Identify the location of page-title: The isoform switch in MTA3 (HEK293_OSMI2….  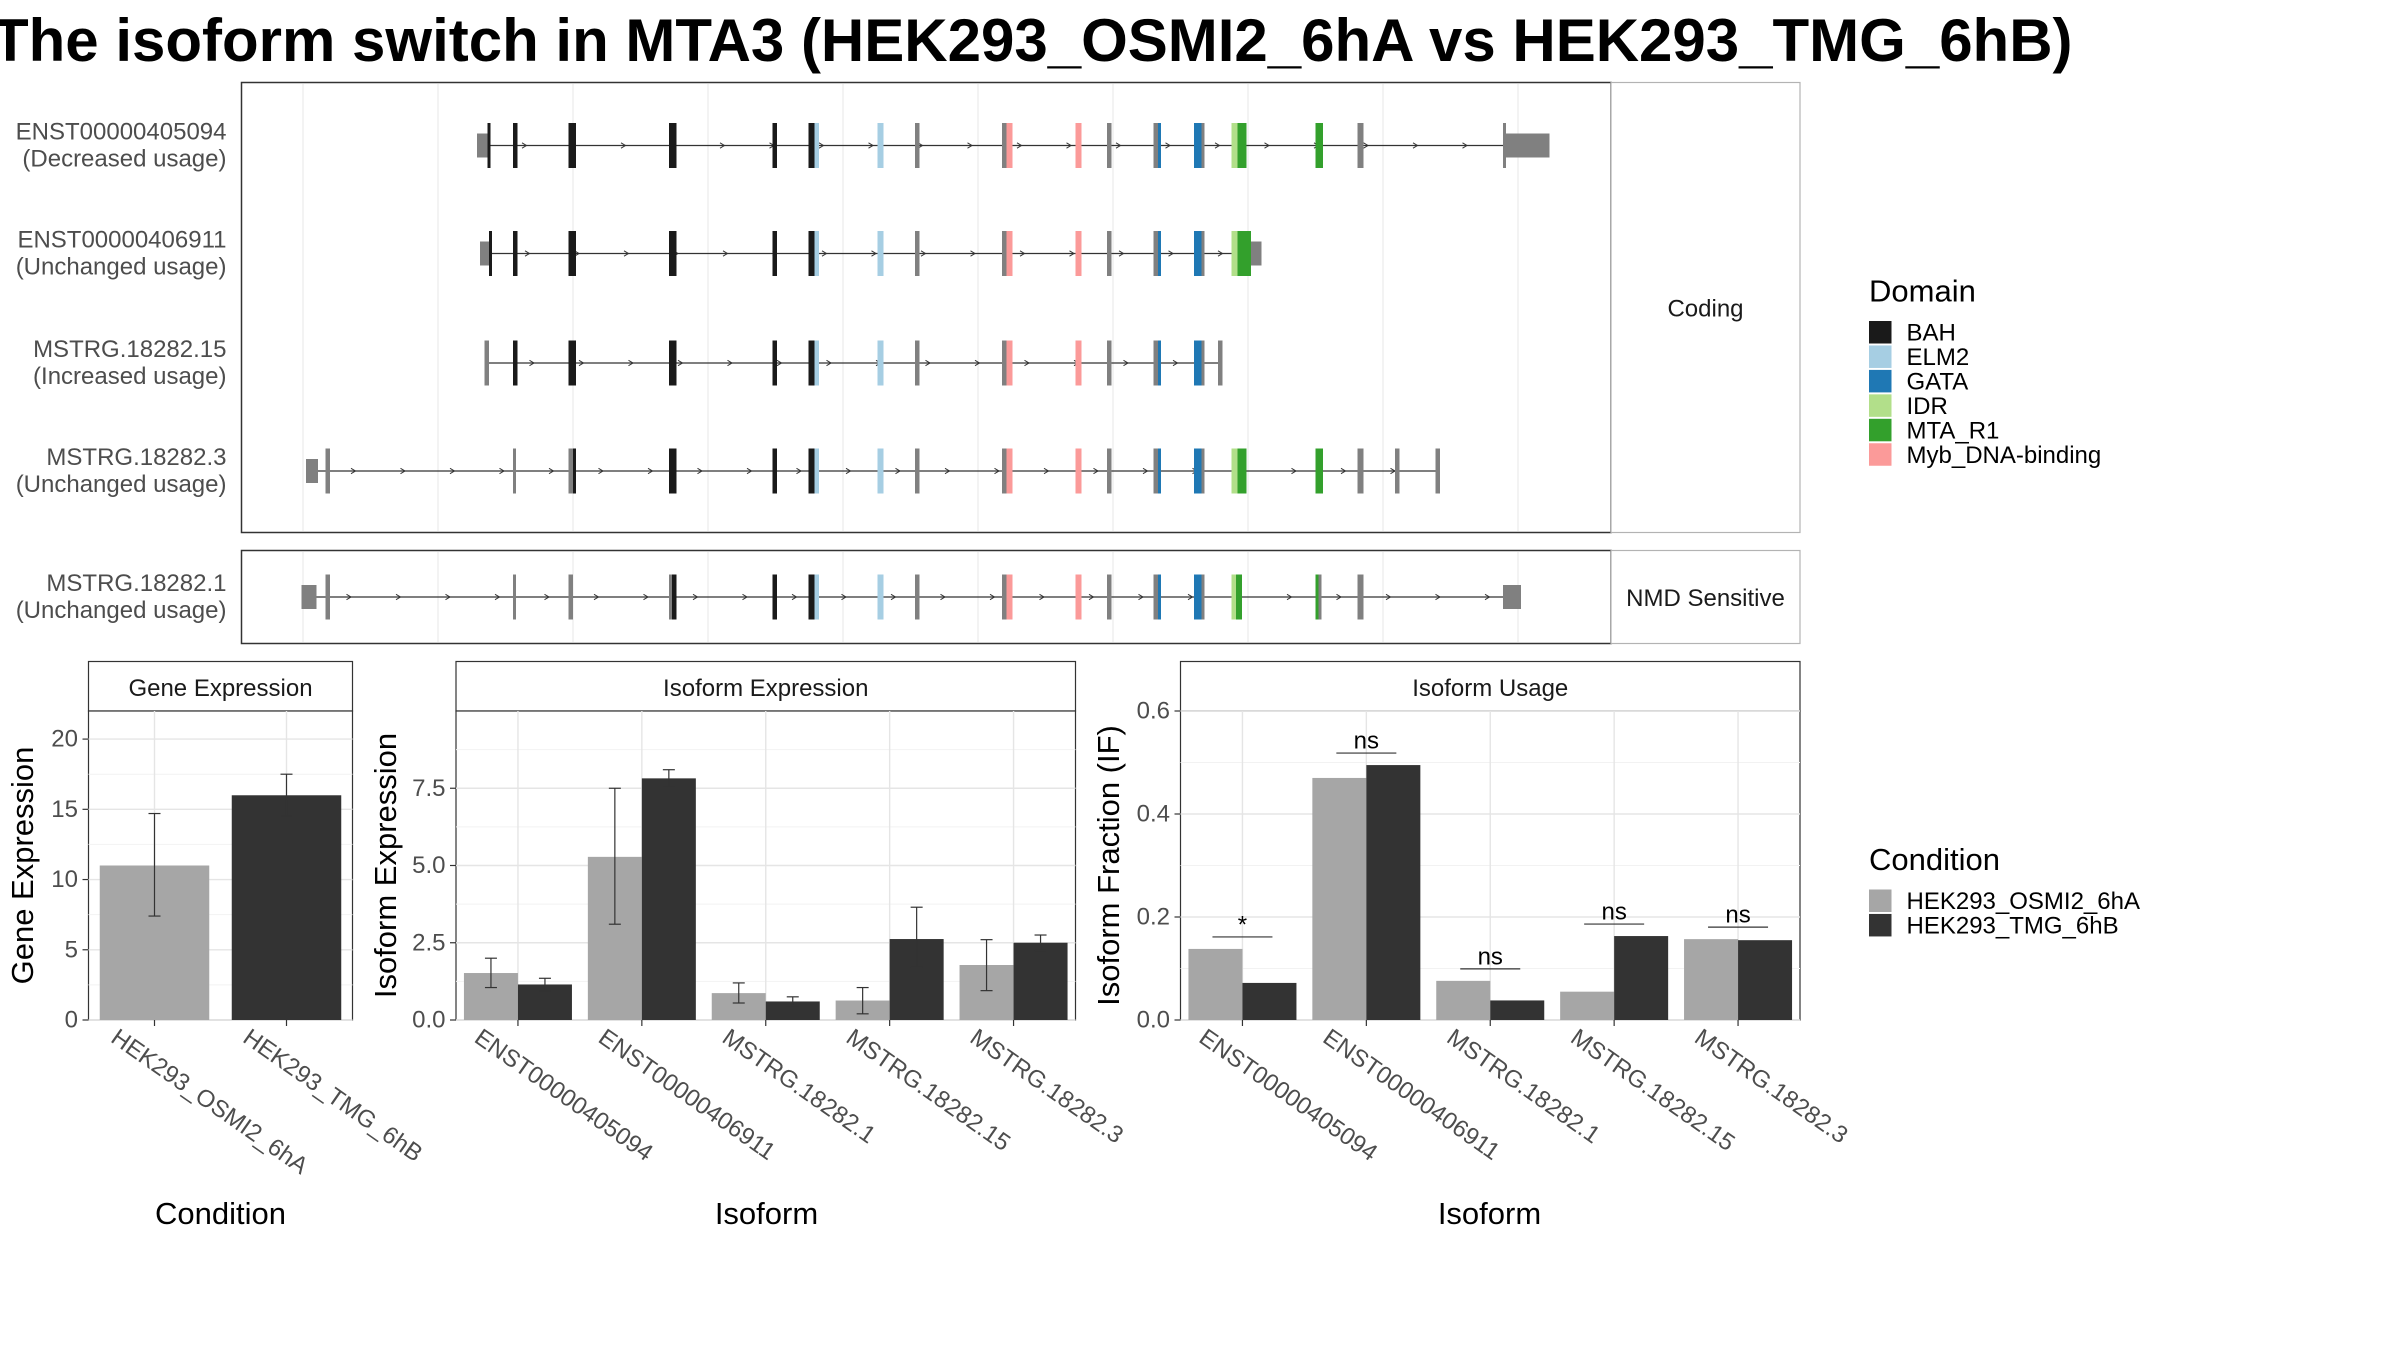
(1036, 40).